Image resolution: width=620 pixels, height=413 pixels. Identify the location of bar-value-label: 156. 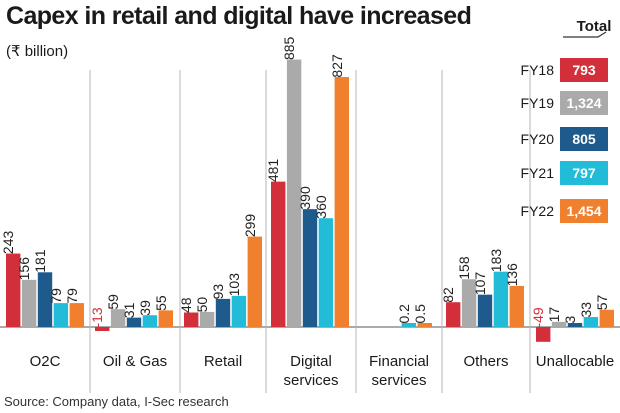
(24, 269).